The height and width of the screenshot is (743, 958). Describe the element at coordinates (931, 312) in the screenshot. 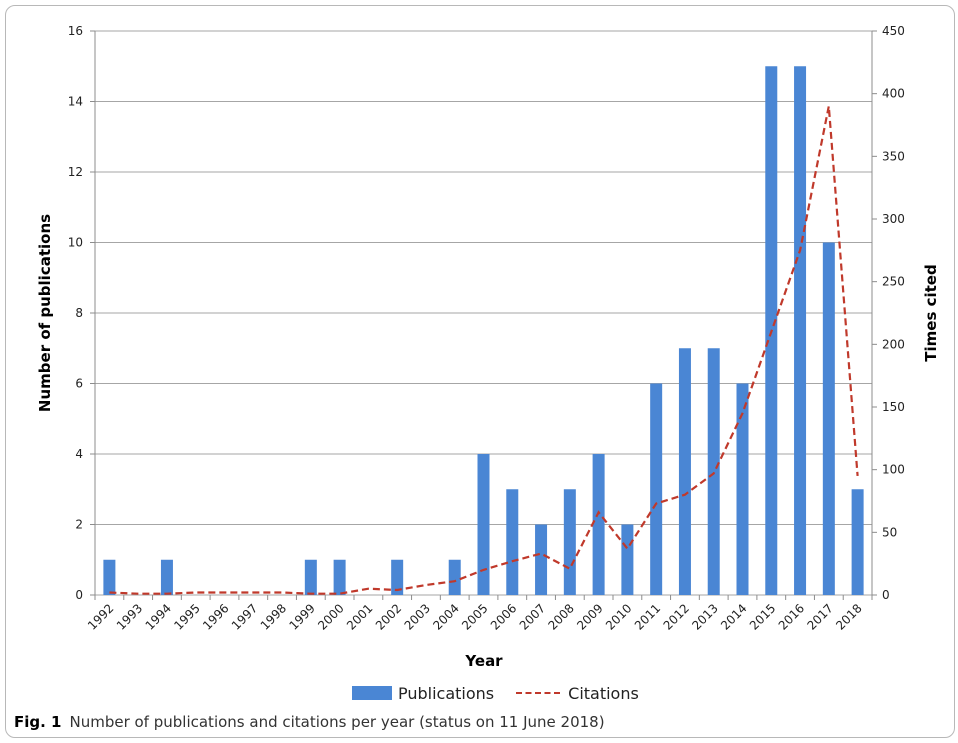

I see `y2-axis-title: Times cited` at that location.